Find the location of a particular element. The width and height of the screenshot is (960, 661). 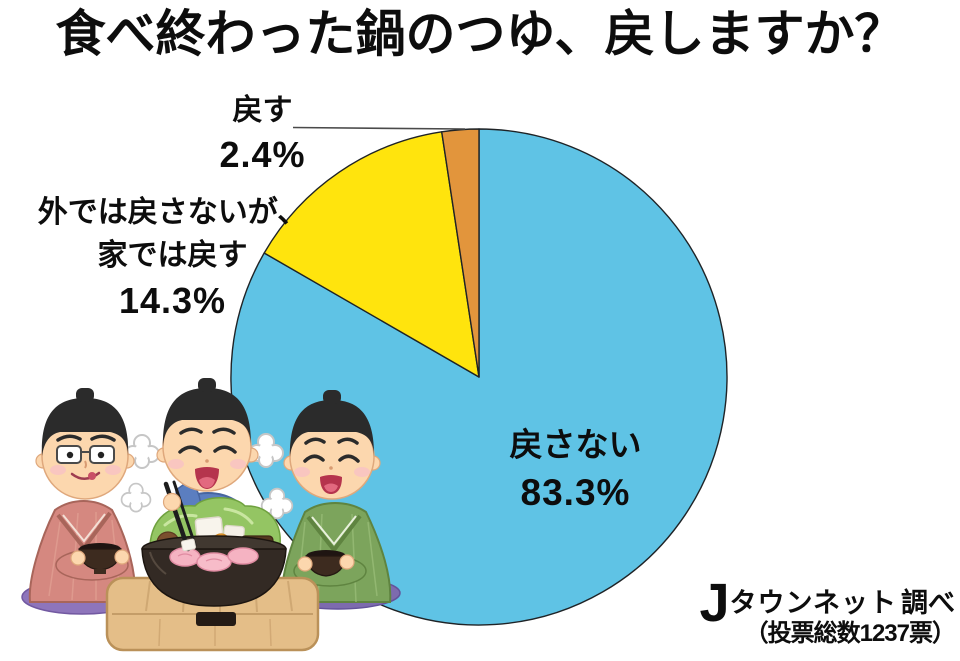

pie-slice-soto-ie is located at coordinates (371, 254).